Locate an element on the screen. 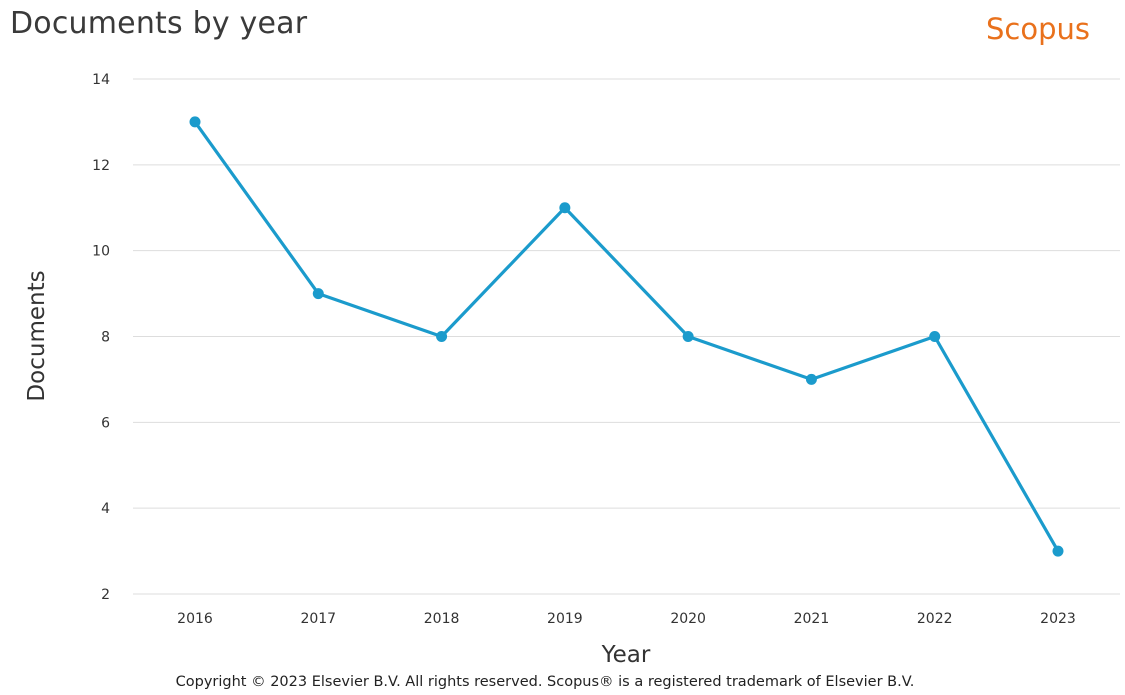  x-tick-label: 2021 is located at coordinates (812, 619).